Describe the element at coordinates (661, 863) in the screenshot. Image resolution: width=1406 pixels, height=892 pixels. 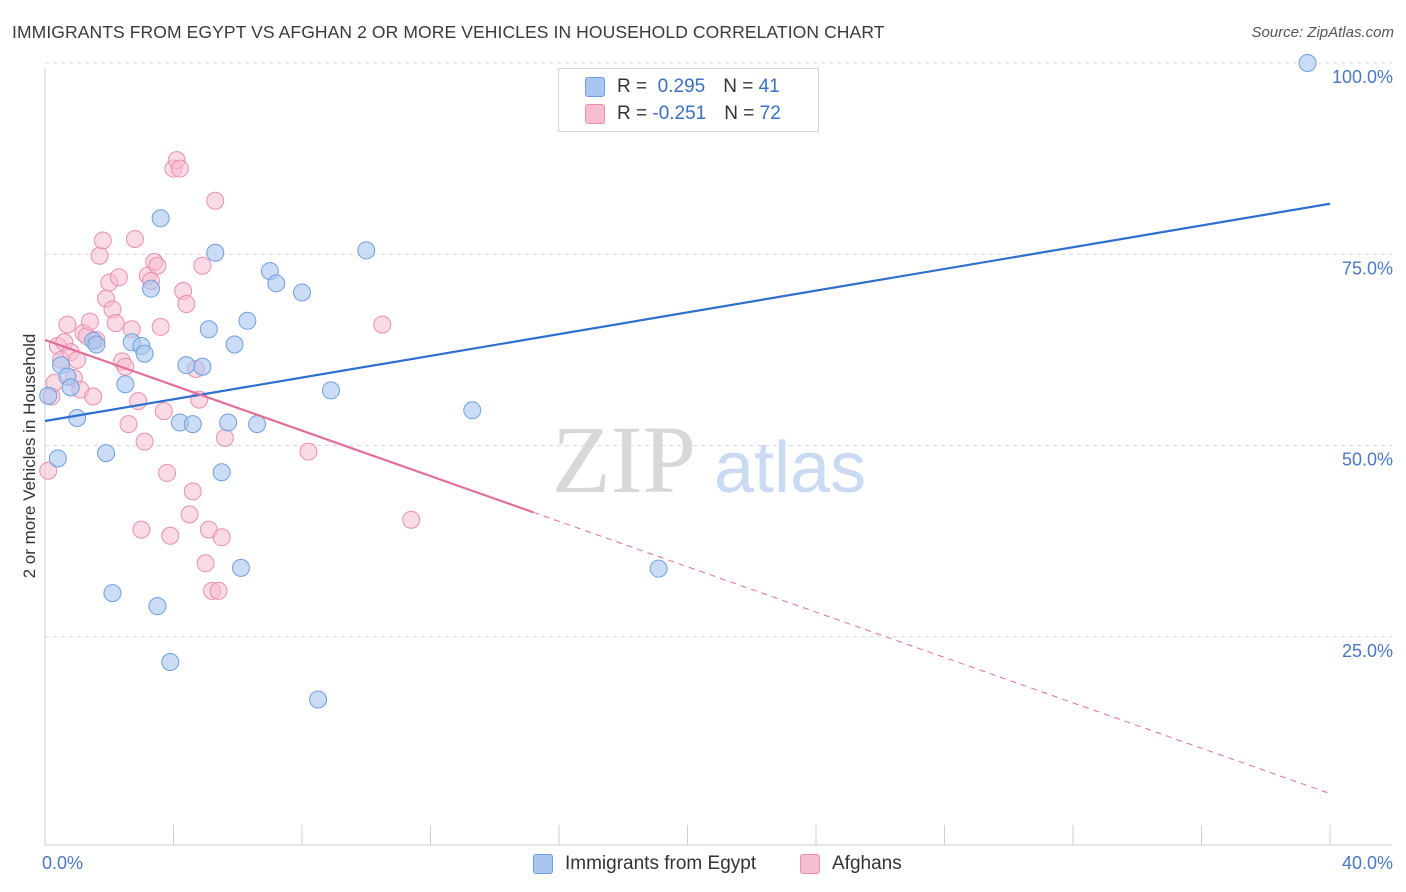
I see `legend-label-egypt: Immigrants from Egypt` at that location.